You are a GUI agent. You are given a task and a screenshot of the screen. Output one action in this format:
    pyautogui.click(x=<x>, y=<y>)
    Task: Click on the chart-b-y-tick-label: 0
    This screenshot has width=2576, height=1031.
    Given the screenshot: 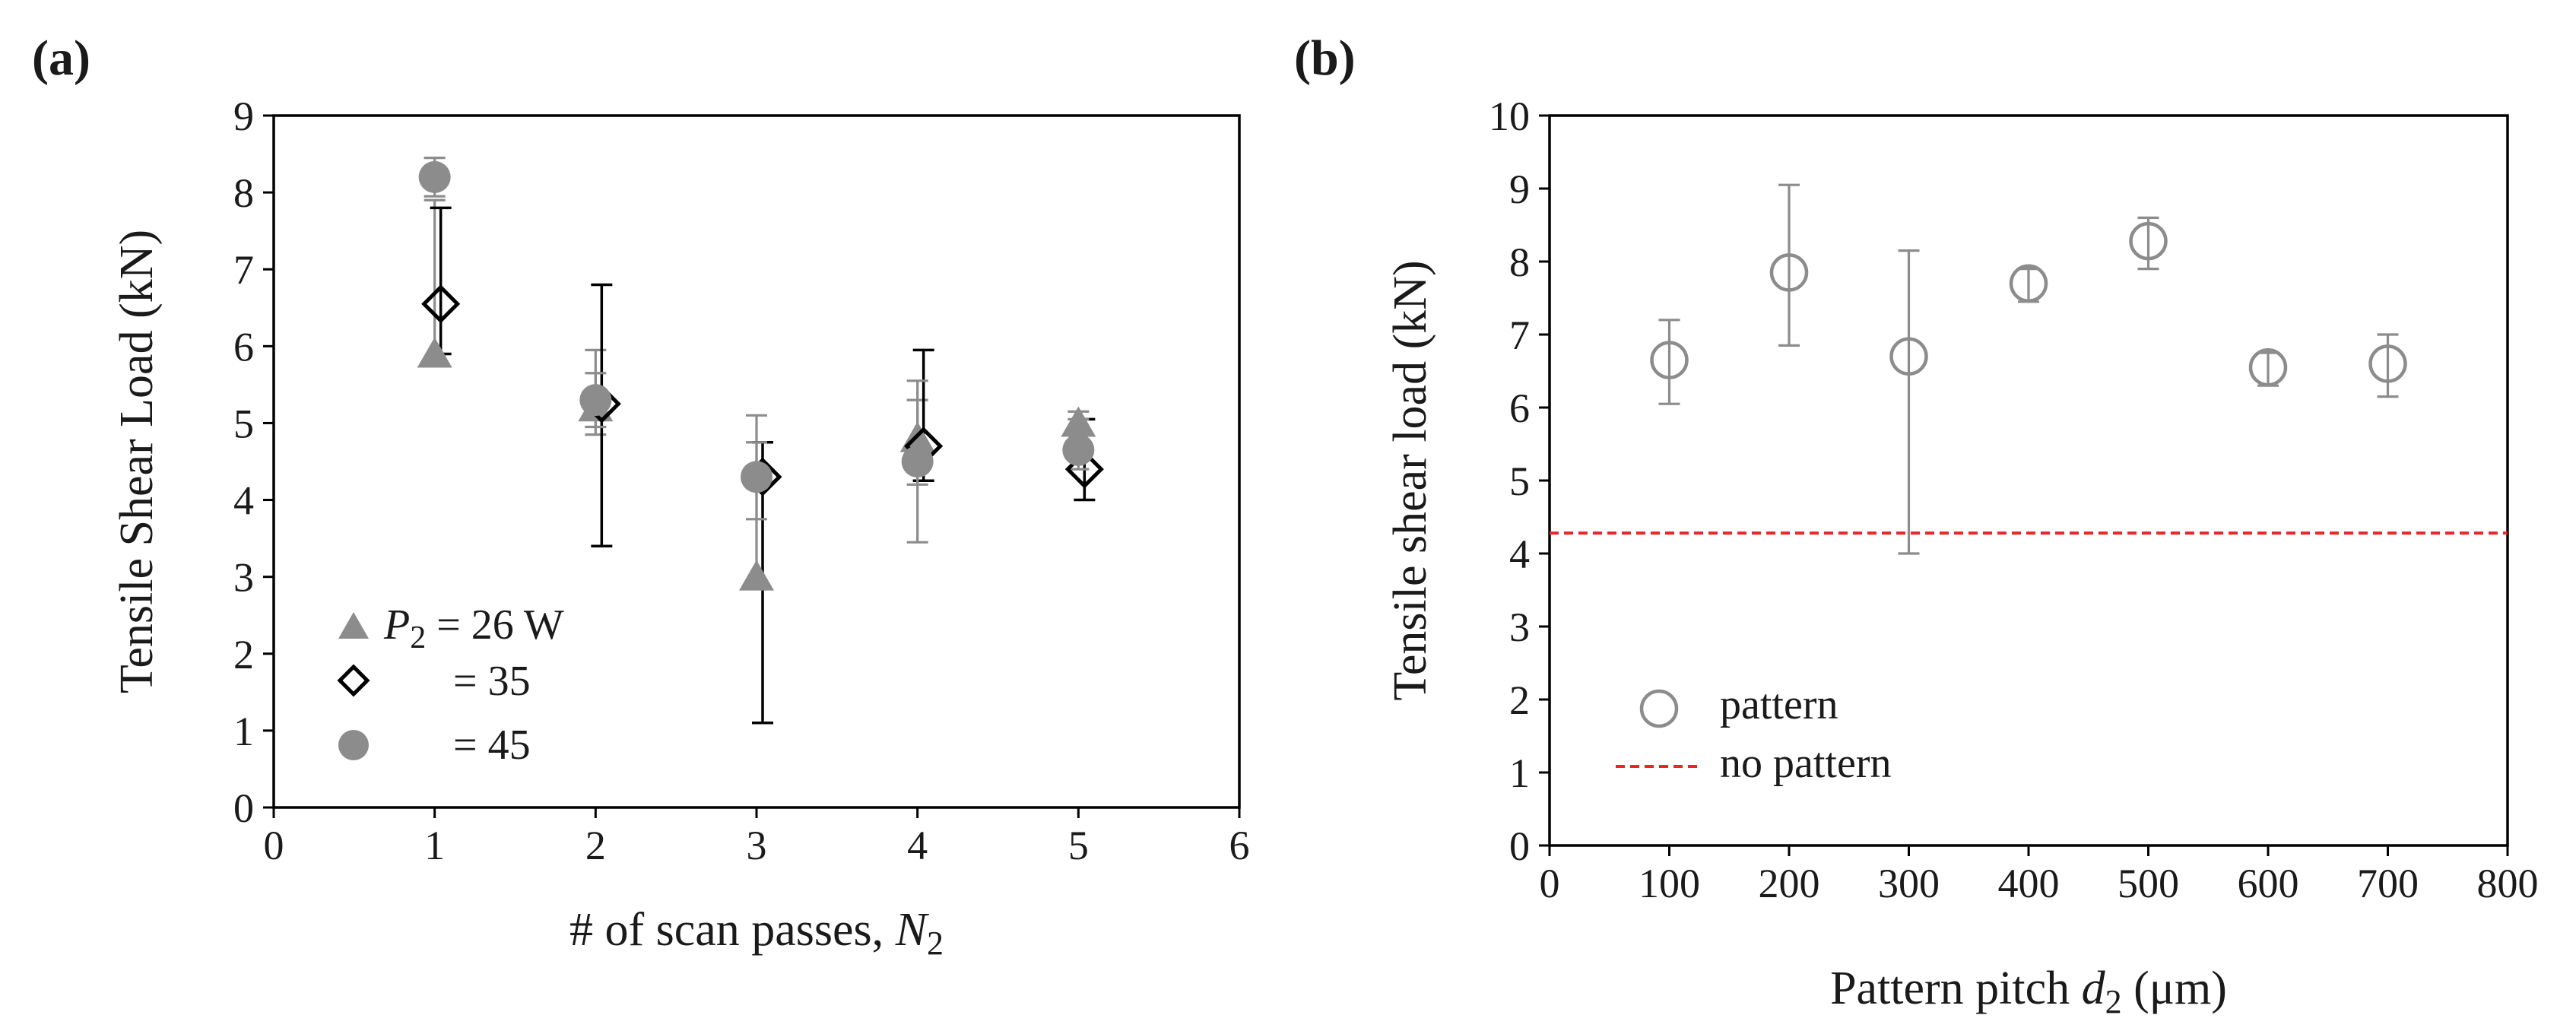 What is the action you would take?
    pyautogui.click(x=1520, y=846)
    